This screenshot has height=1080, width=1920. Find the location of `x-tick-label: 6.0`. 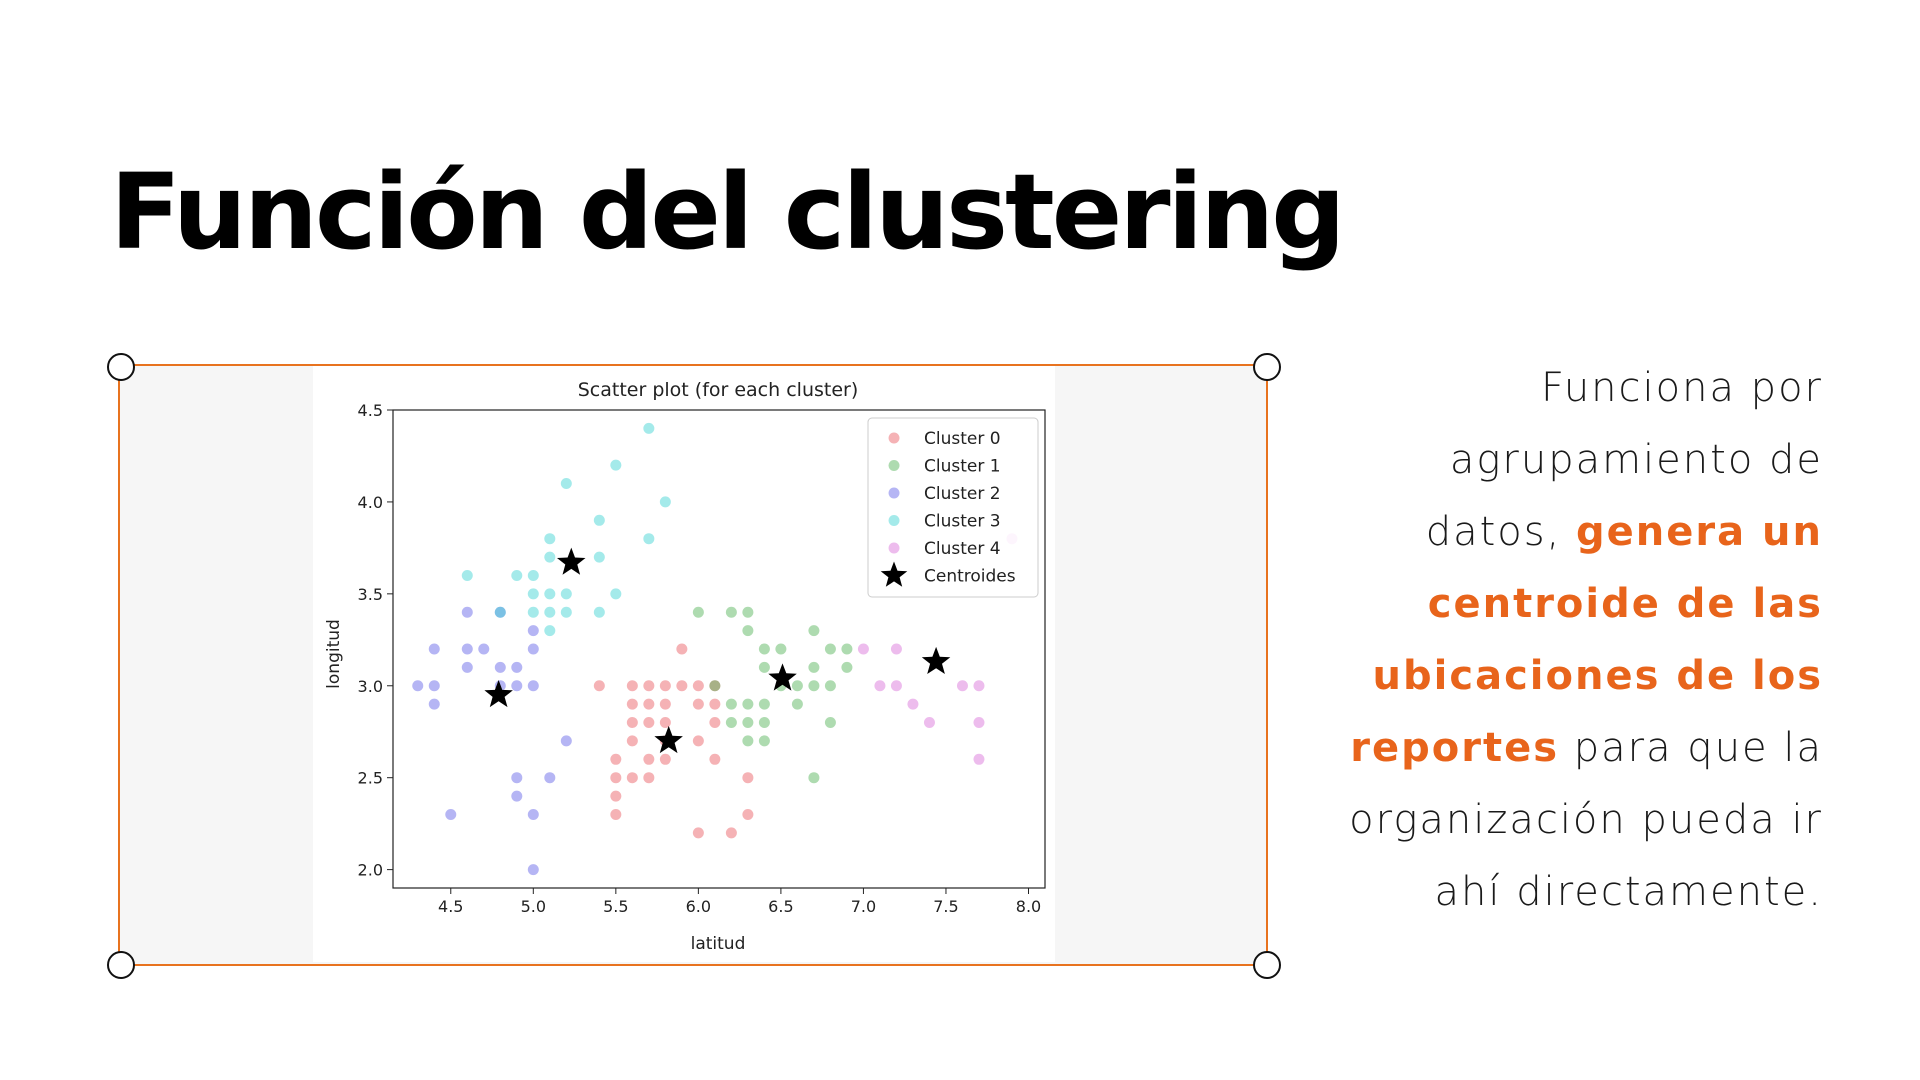

x-tick-label: 6.0 is located at coordinates (698, 906).